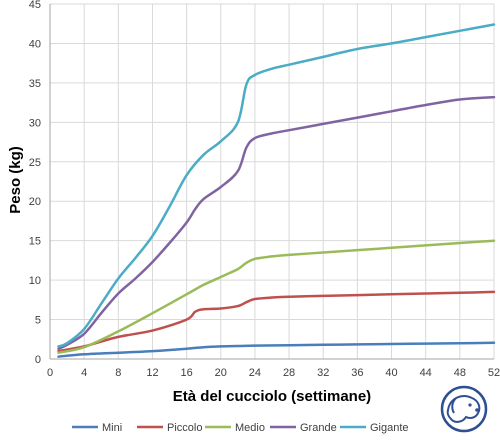 This screenshot has width=500, height=440. Describe the element at coordinates (272, 396) in the screenshot. I see `x-axis-title: Età del cucciolo (settimane)` at that location.